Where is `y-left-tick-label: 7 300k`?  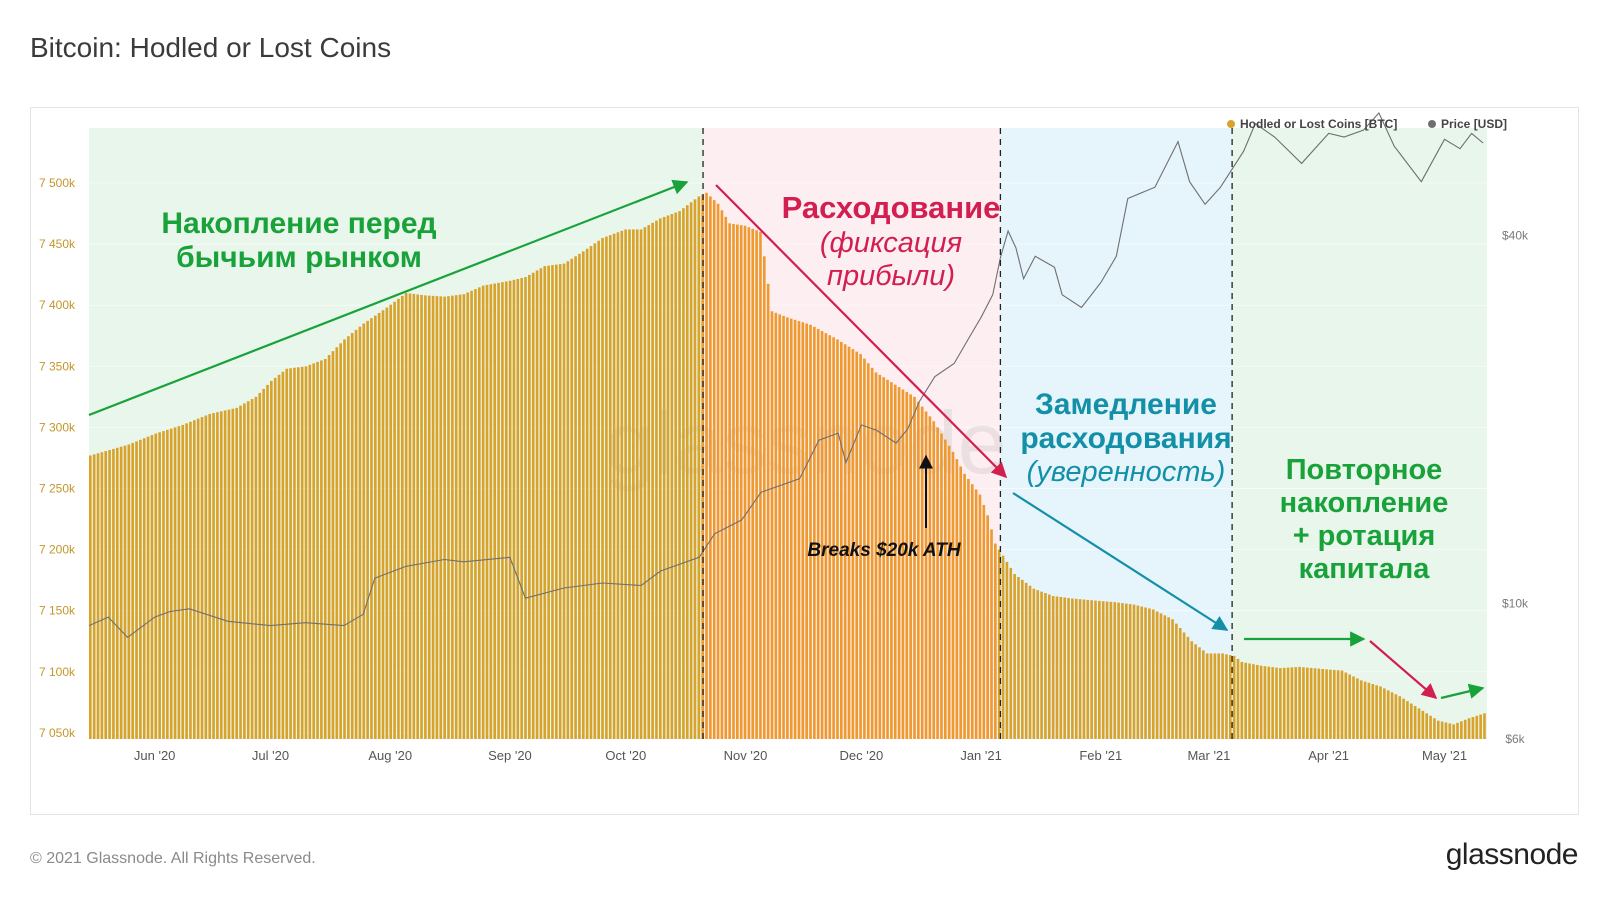 y-left-tick-label: 7 300k is located at coordinates (57, 427).